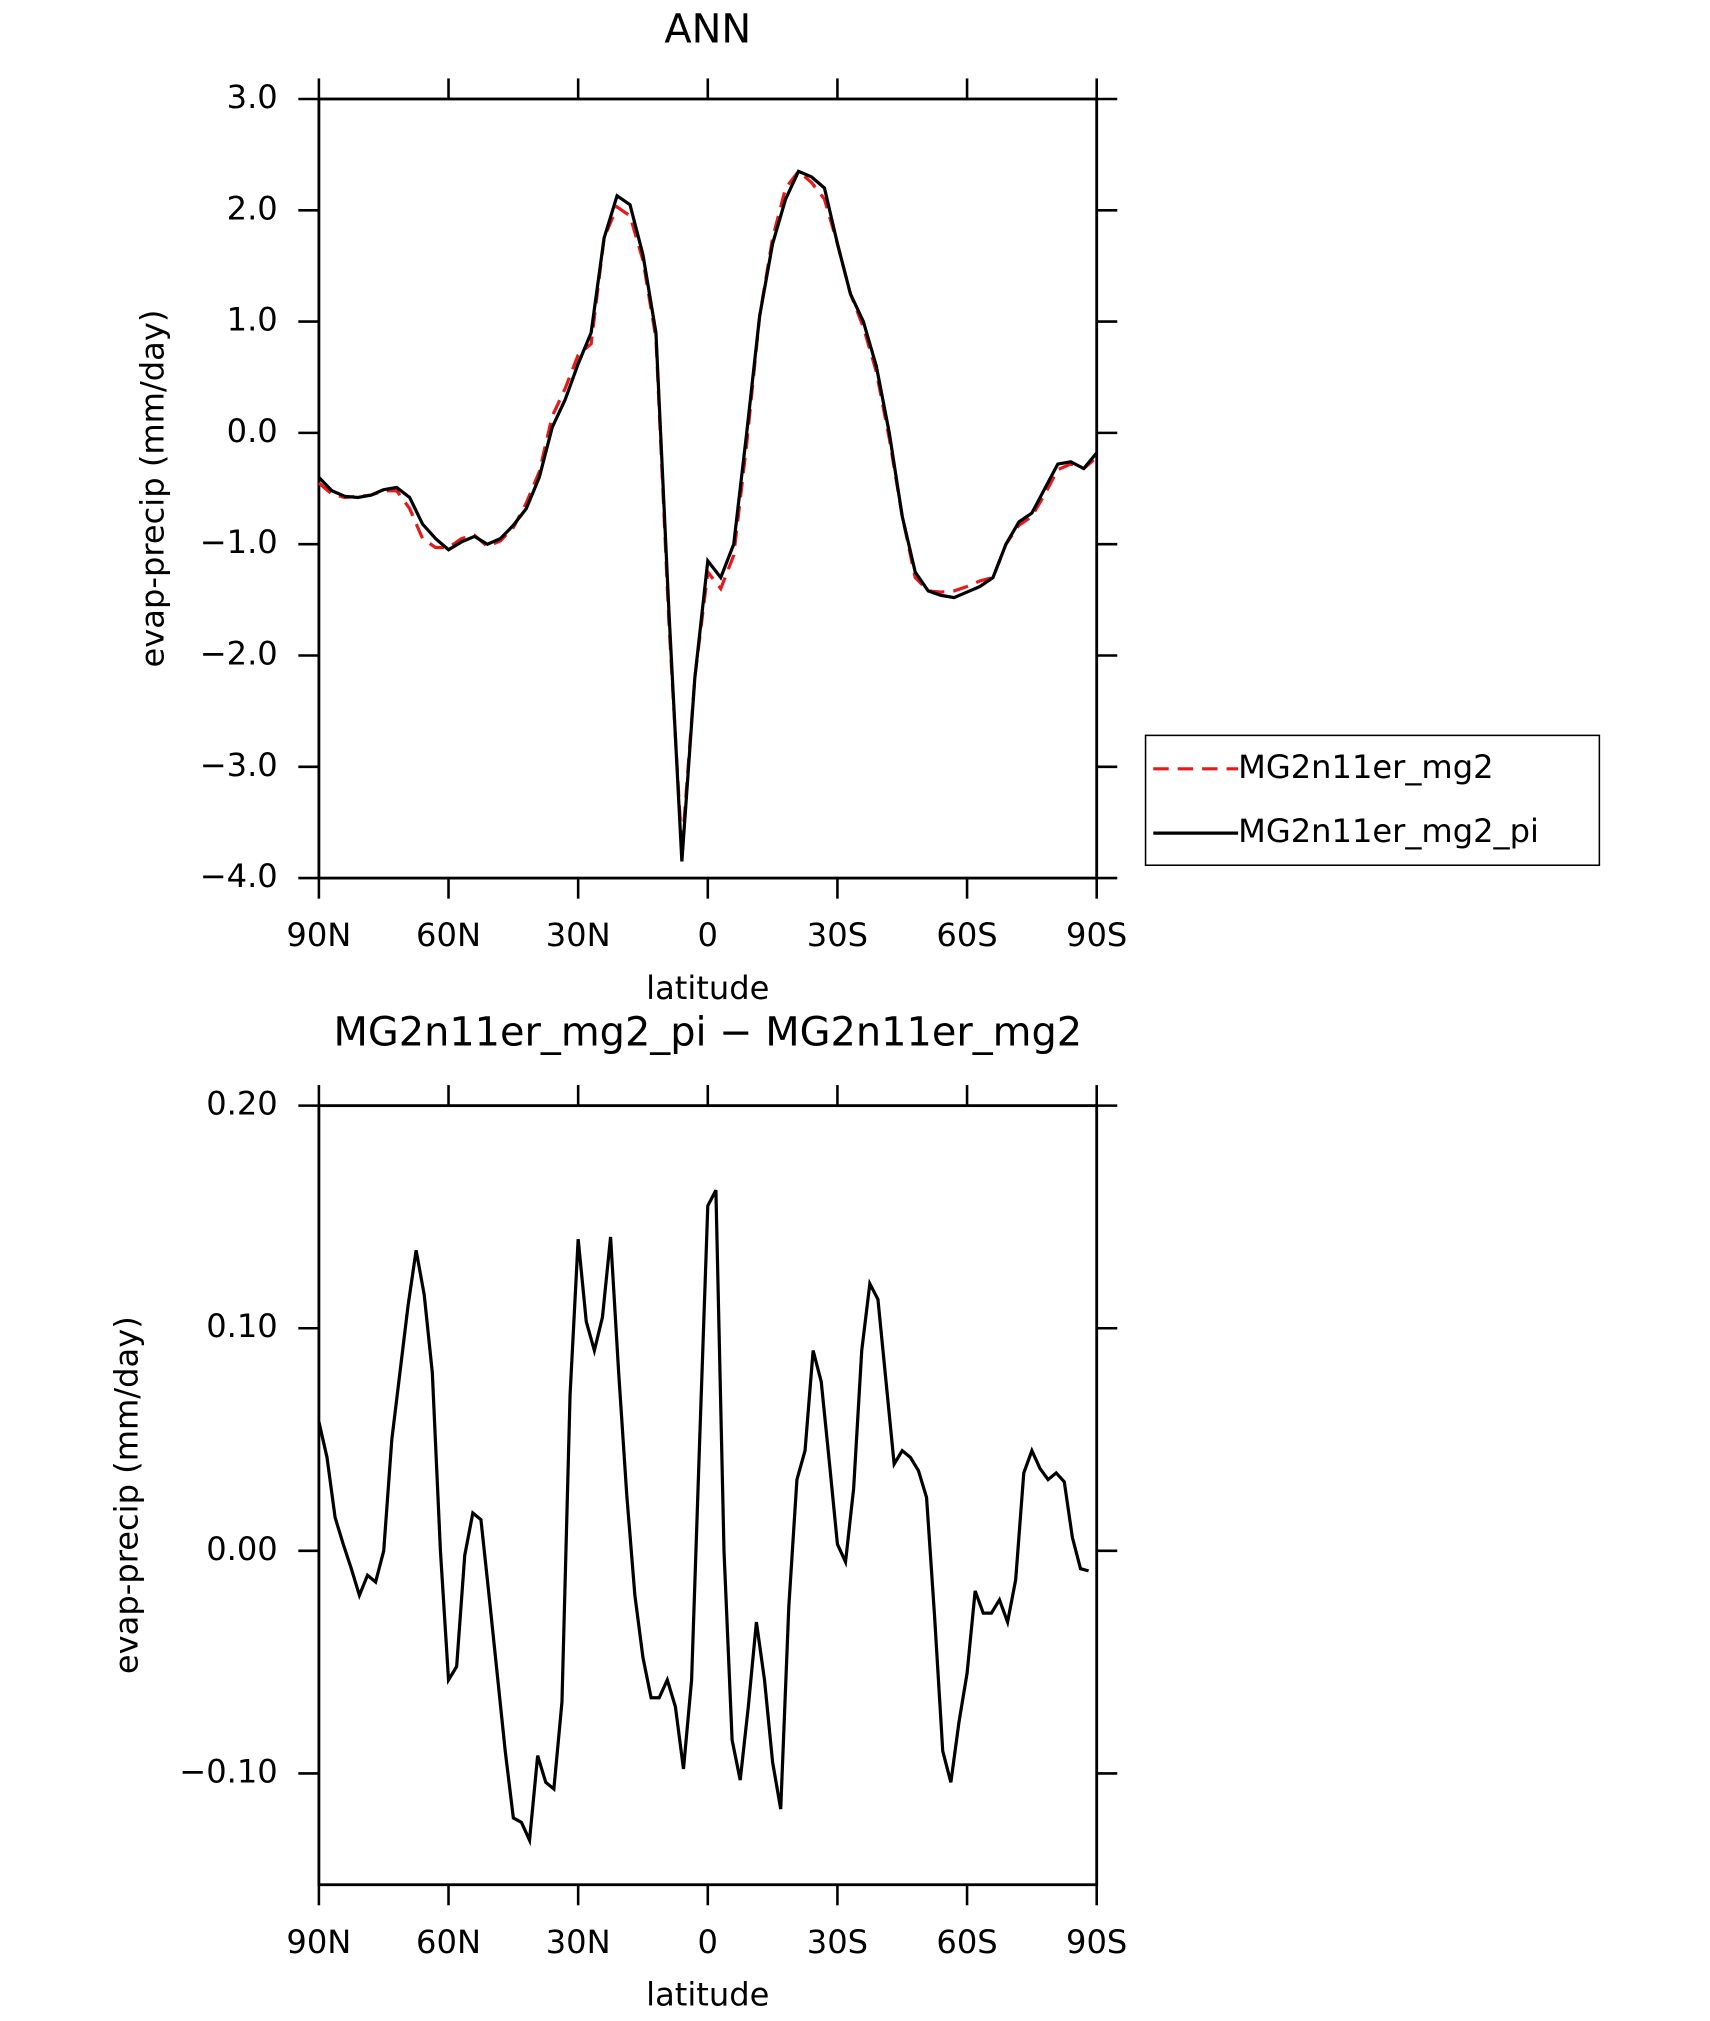 This screenshot has height=2021, width=1710. What do you see at coordinates (239, 876) in the screenshot?
I see `y-tick-label: −4.0` at bounding box center [239, 876].